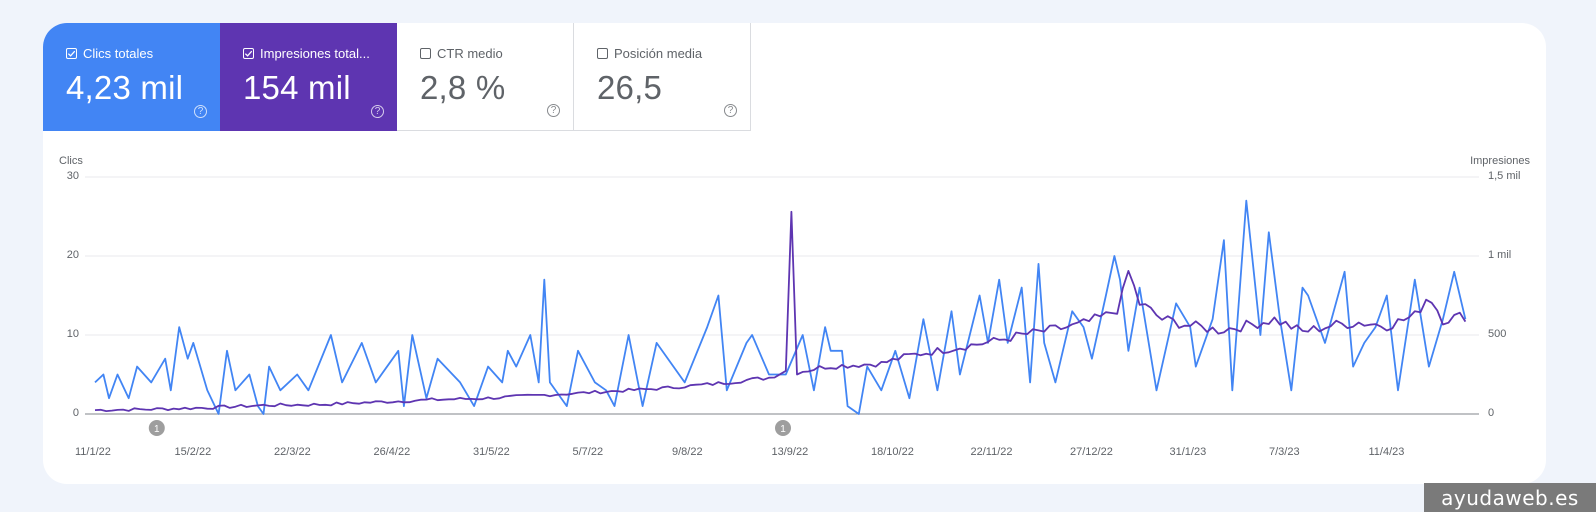 This screenshot has width=1596, height=512. Describe the element at coordinates (630, 87) in the screenshot. I see `metric-value: 26,5` at that location.